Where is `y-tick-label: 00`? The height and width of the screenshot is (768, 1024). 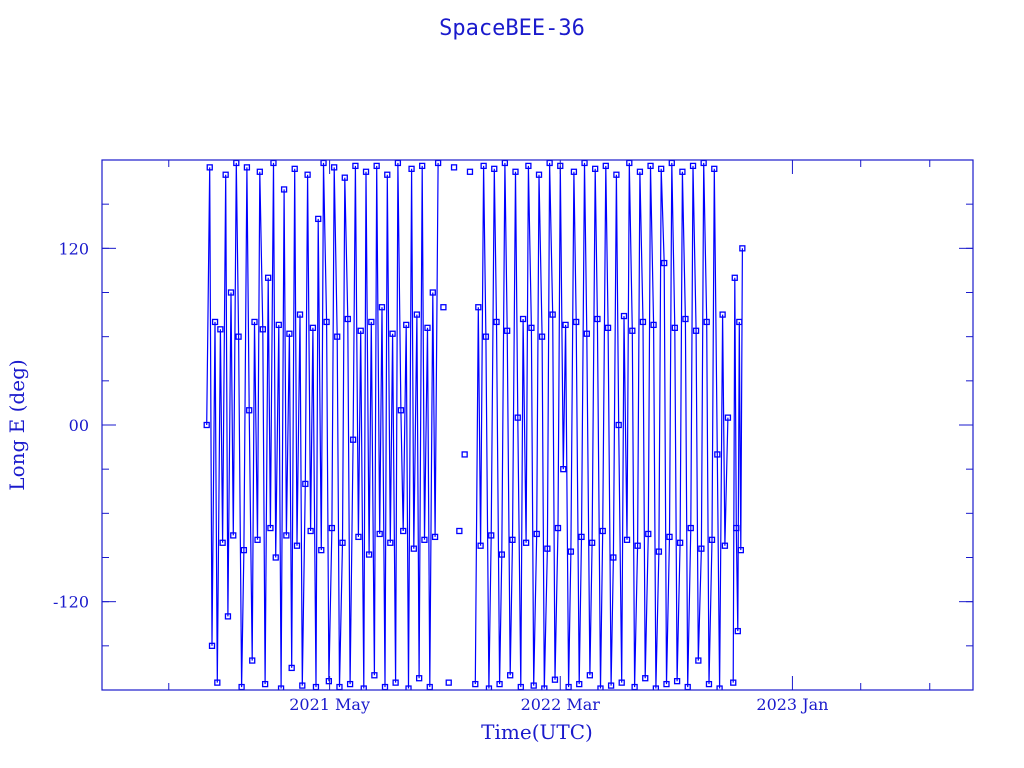 y-tick-label: 00 is located at coordinates (79, 425).